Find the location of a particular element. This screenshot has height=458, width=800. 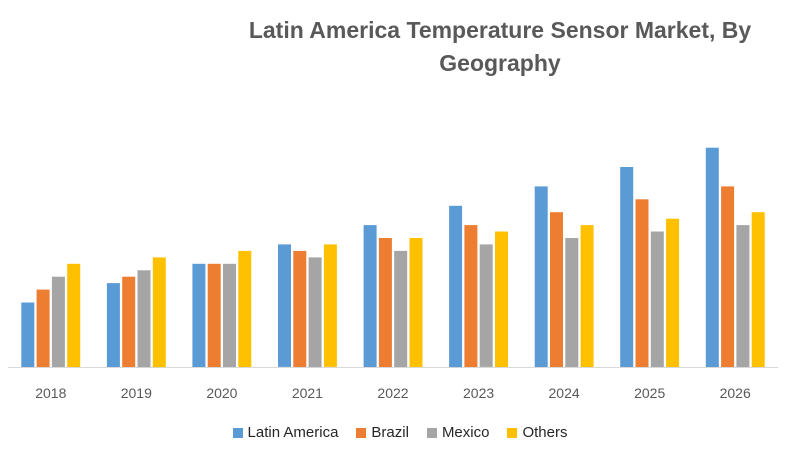

legend-item-brazil: Brazil is located at coordinates (382, 432).